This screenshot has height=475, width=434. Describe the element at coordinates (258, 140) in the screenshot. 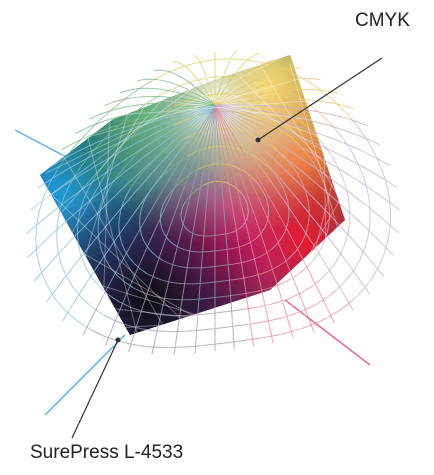

I see `cmyk-leader-dot` at that location.